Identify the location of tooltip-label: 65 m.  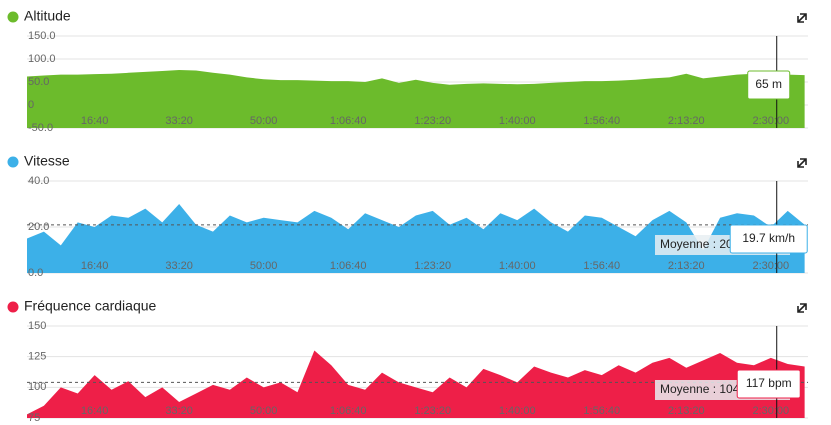
(768, 84).